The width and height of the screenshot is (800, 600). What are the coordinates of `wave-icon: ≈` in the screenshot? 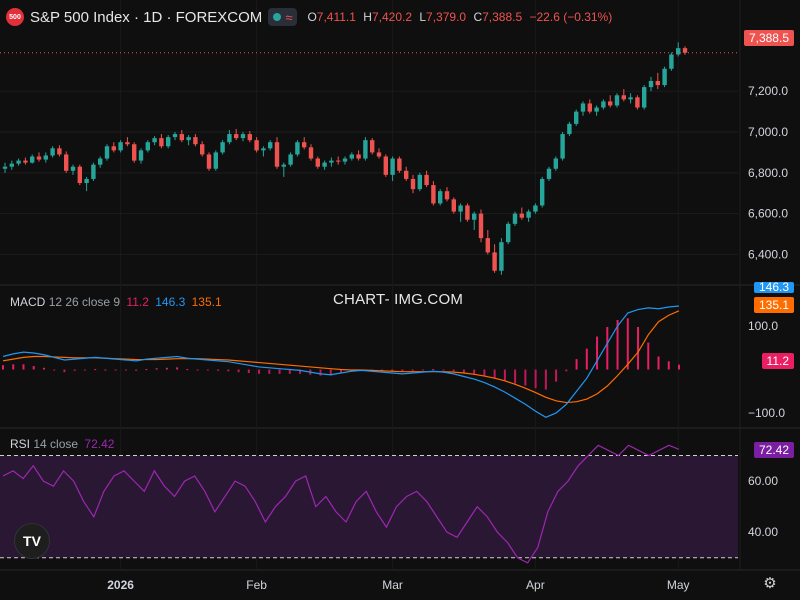 It's located at (289, 17).